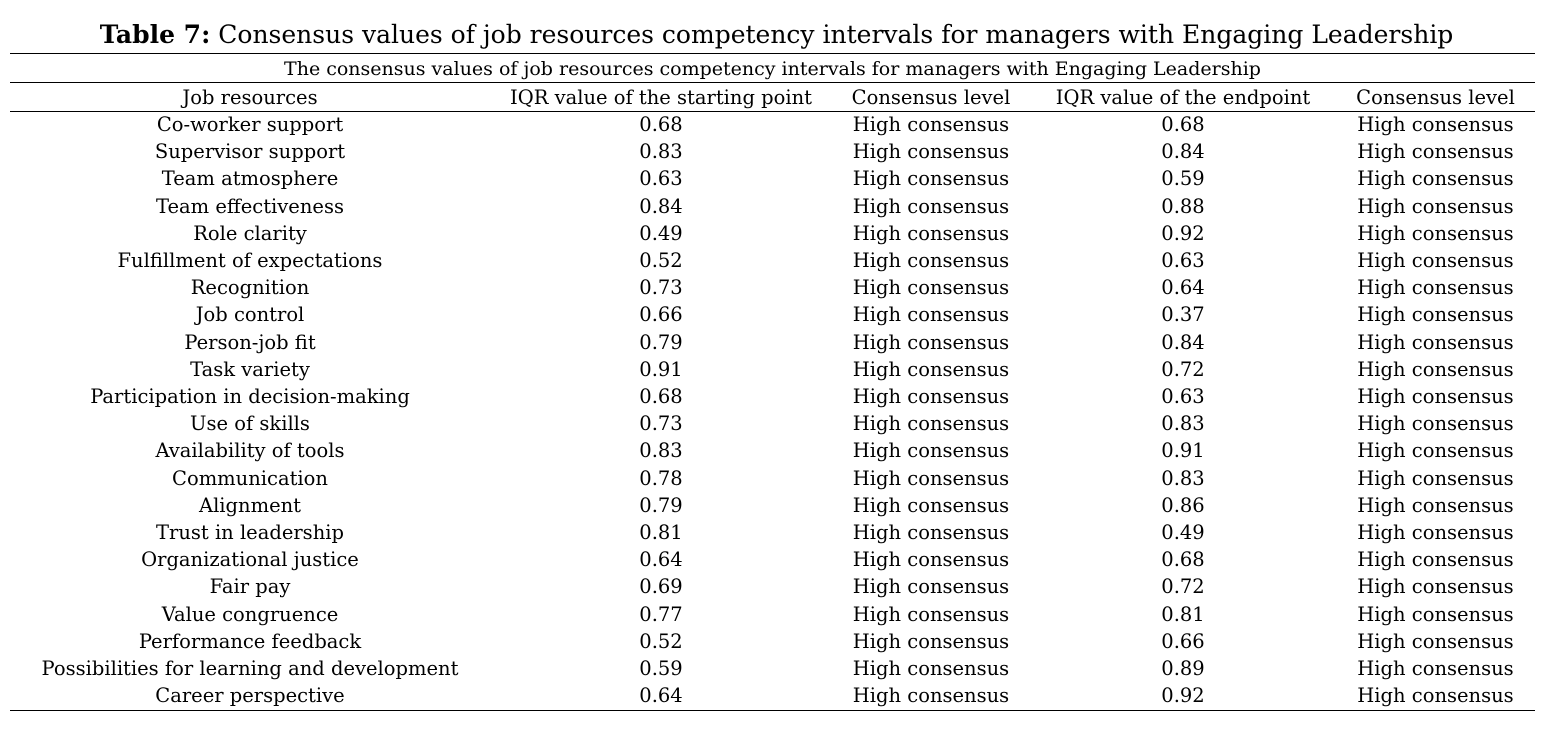  Describe the element at coordinates (250, 97) in the screenshot. I see `column-header-job-resources: Job resources` at that location.